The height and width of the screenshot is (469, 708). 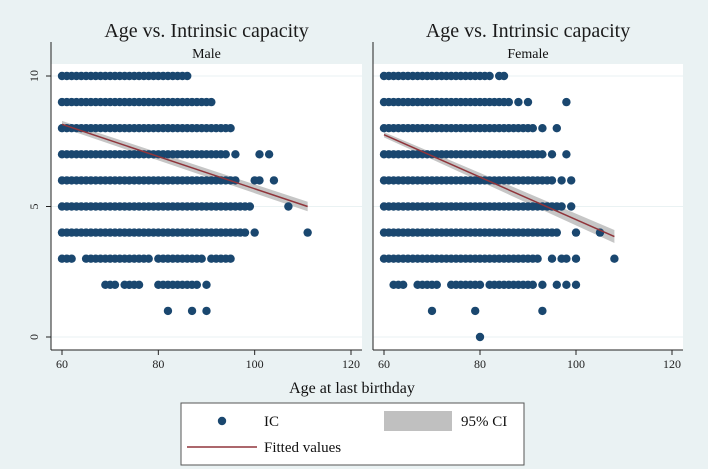 I want to click on legend-ic-marker, so click(x=222, y=421).